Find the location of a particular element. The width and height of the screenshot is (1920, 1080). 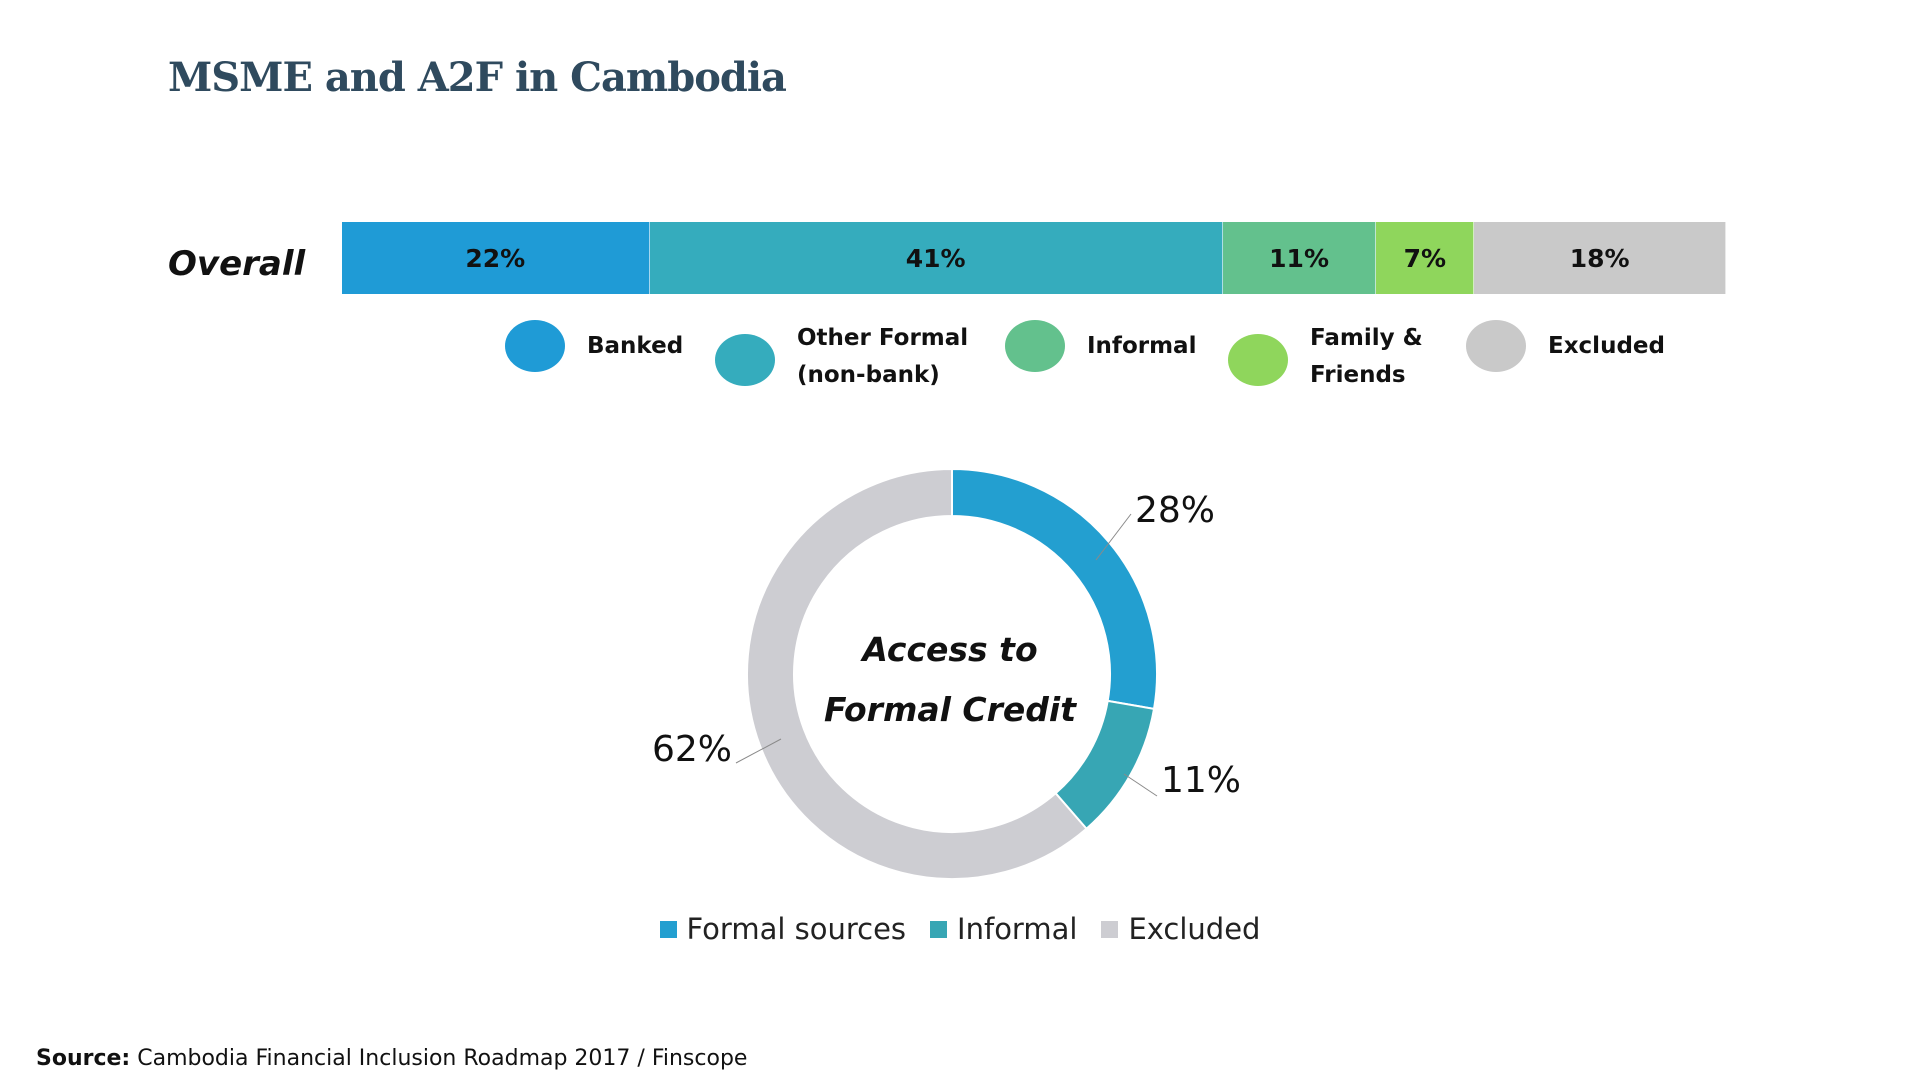

bar-segment-4: 18% is located at coordinates (1600, 258).